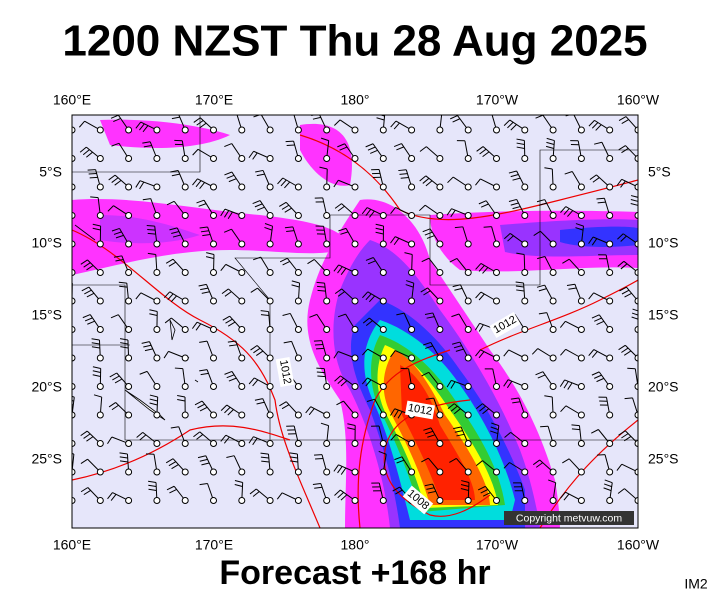 The image size is (711, 600). I want to click on lat-label-left: 15°S, so click(46, 315).